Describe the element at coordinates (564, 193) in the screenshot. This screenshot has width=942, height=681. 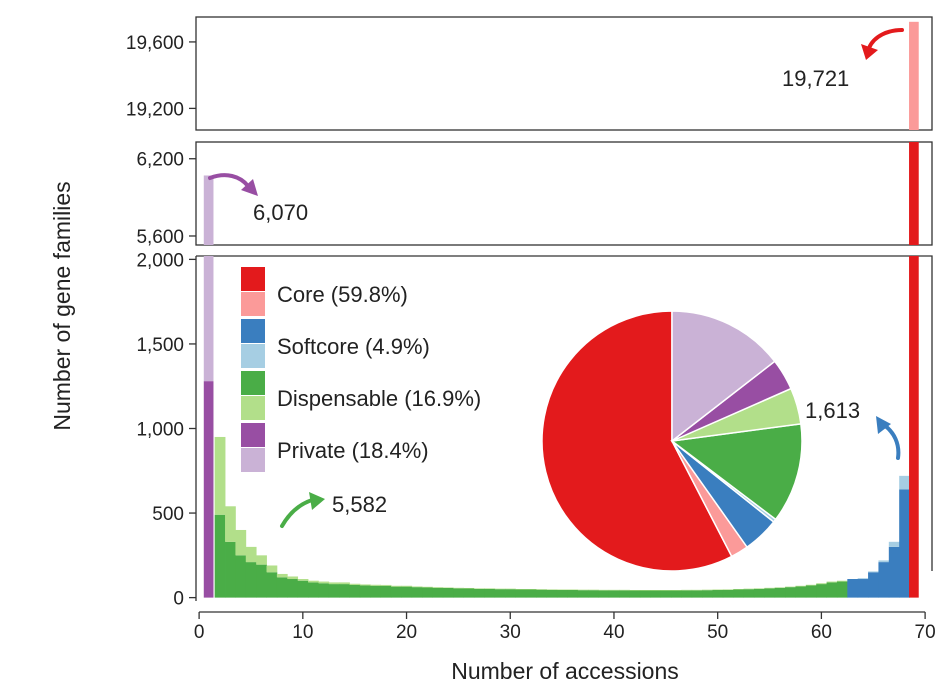
I see `middle-panel-frame` at that location.